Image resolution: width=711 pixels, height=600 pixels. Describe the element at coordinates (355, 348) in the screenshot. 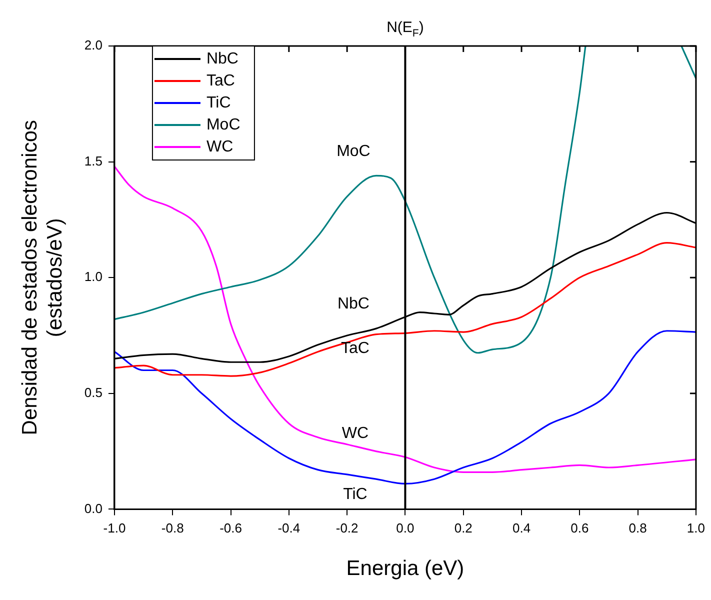

I see `annotation: TaC` at that location.